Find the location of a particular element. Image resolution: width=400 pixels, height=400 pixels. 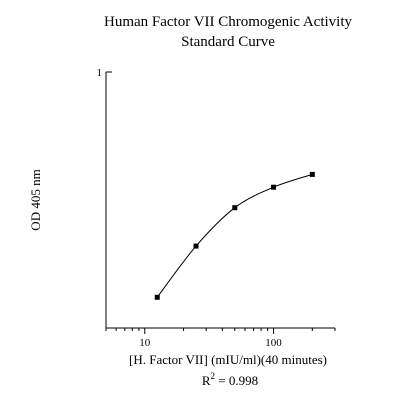

fit-curve-line is located at coordinates (234, 235).